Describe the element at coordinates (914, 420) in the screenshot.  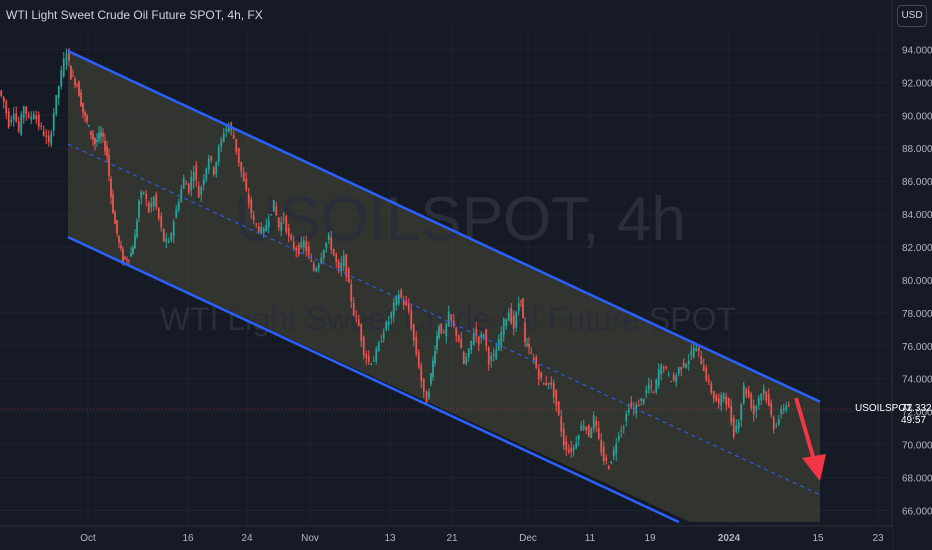
I see `price-tag-countdown: 49:57` at that location.